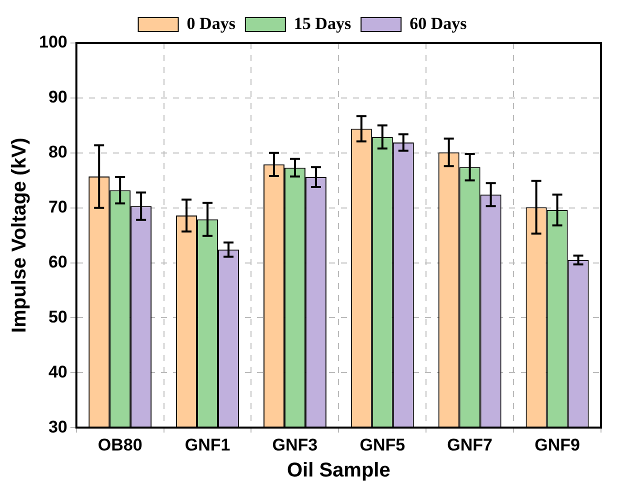 This screenshot has width=619, height=487. Describe the element at coordinates (323, 23) in the screenshot. I see `legend-label: 15 Days` at that location.